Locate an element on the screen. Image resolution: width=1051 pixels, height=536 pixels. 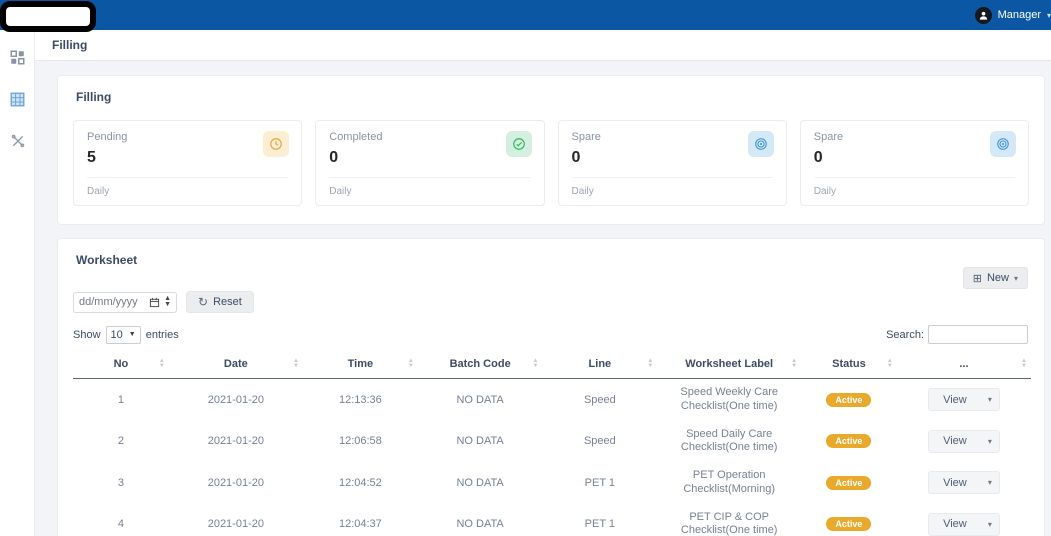
date-stepper-icon: ▲ ▼ is located at coordinates (167, 301).